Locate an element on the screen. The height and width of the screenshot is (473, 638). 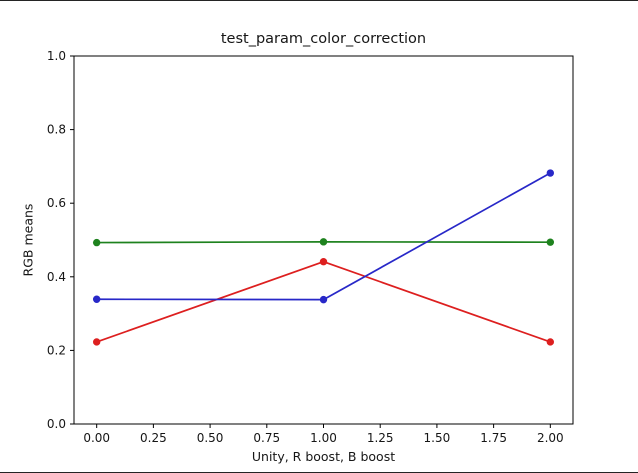
x-tick-label: 0.50 is located at coordinates (210, 438).